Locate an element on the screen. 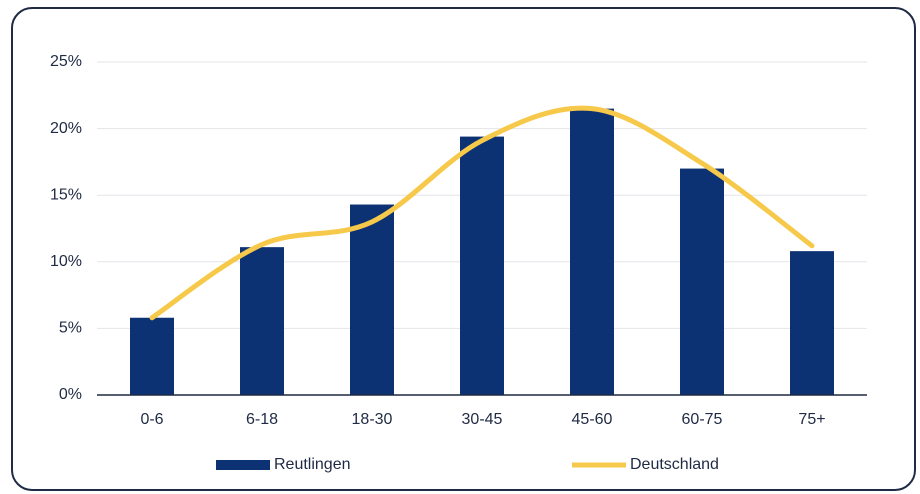  x-tick-label: 60-75 is located at coordinates (702, 419).